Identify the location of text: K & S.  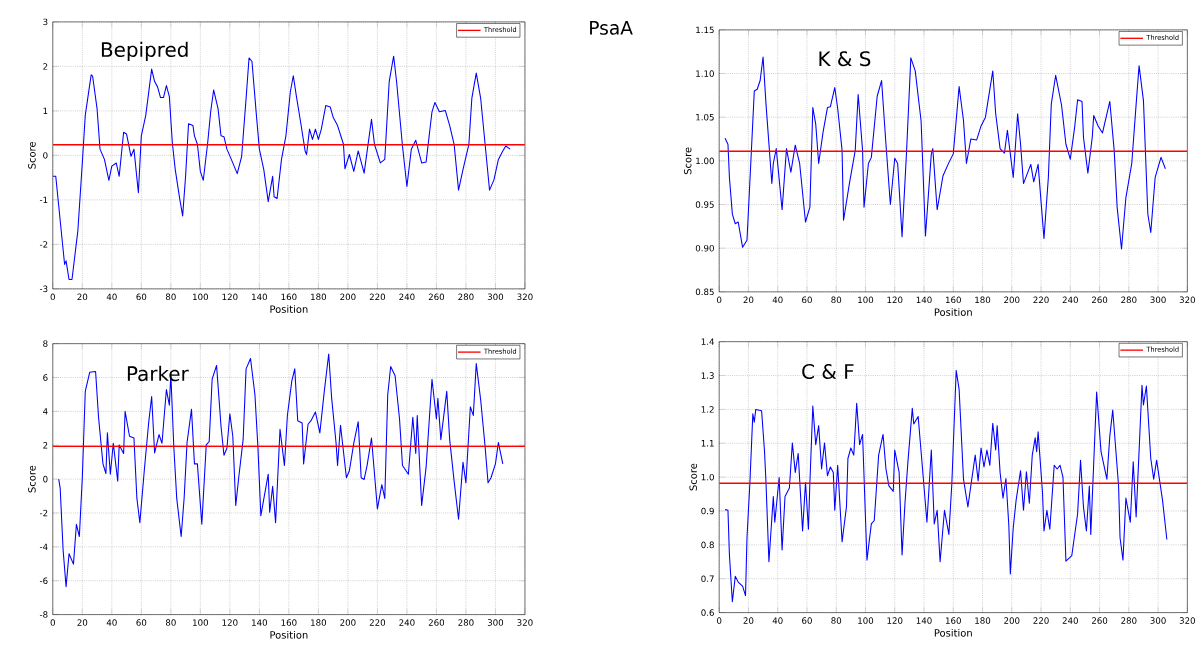
(845, 58).